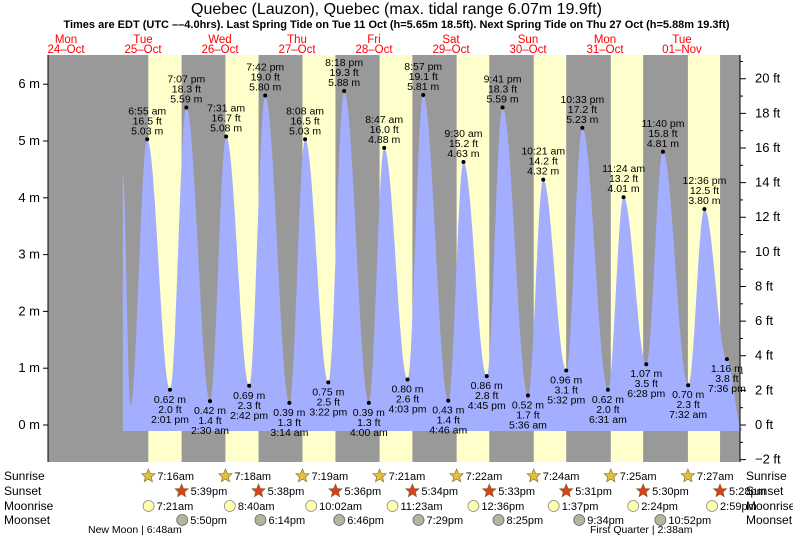 This screenshot has width=793, height=539. What do you see at coordinates (344, 73) in the screenshot?
I see `high-tide-feet: 19.3 ft` at bounding box center [344, 73].